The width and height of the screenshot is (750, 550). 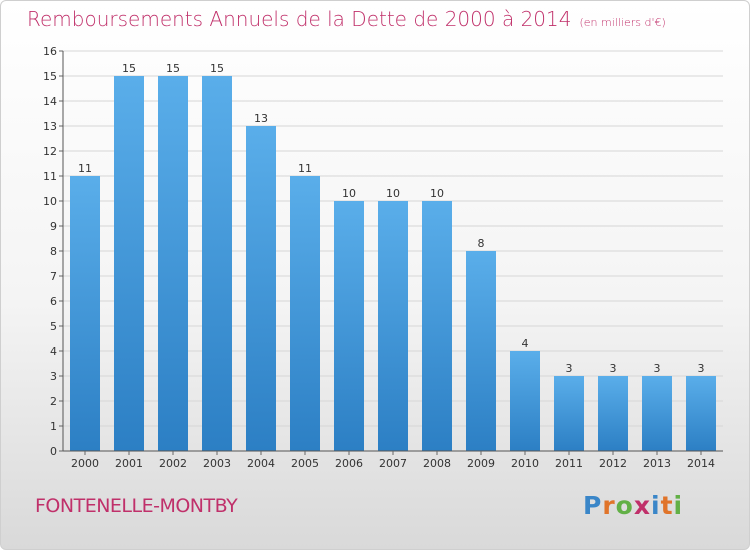 I want to click on logo-letter: t, so click(x=667, y=505).